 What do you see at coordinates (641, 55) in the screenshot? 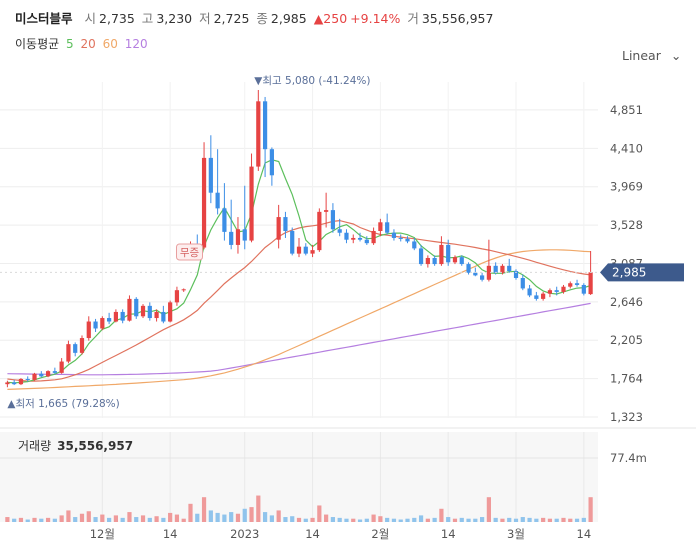
I see `scale-label: Linear` at bounding box center [641, 55].